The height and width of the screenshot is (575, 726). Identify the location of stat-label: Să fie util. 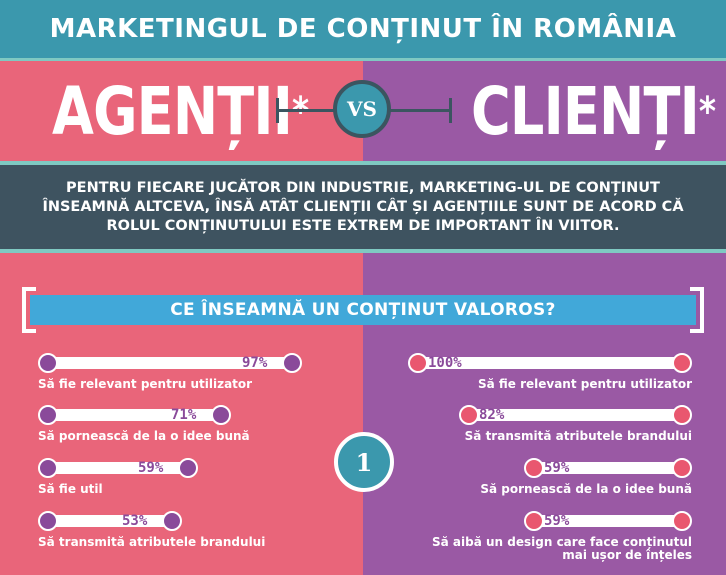
(70, 489).